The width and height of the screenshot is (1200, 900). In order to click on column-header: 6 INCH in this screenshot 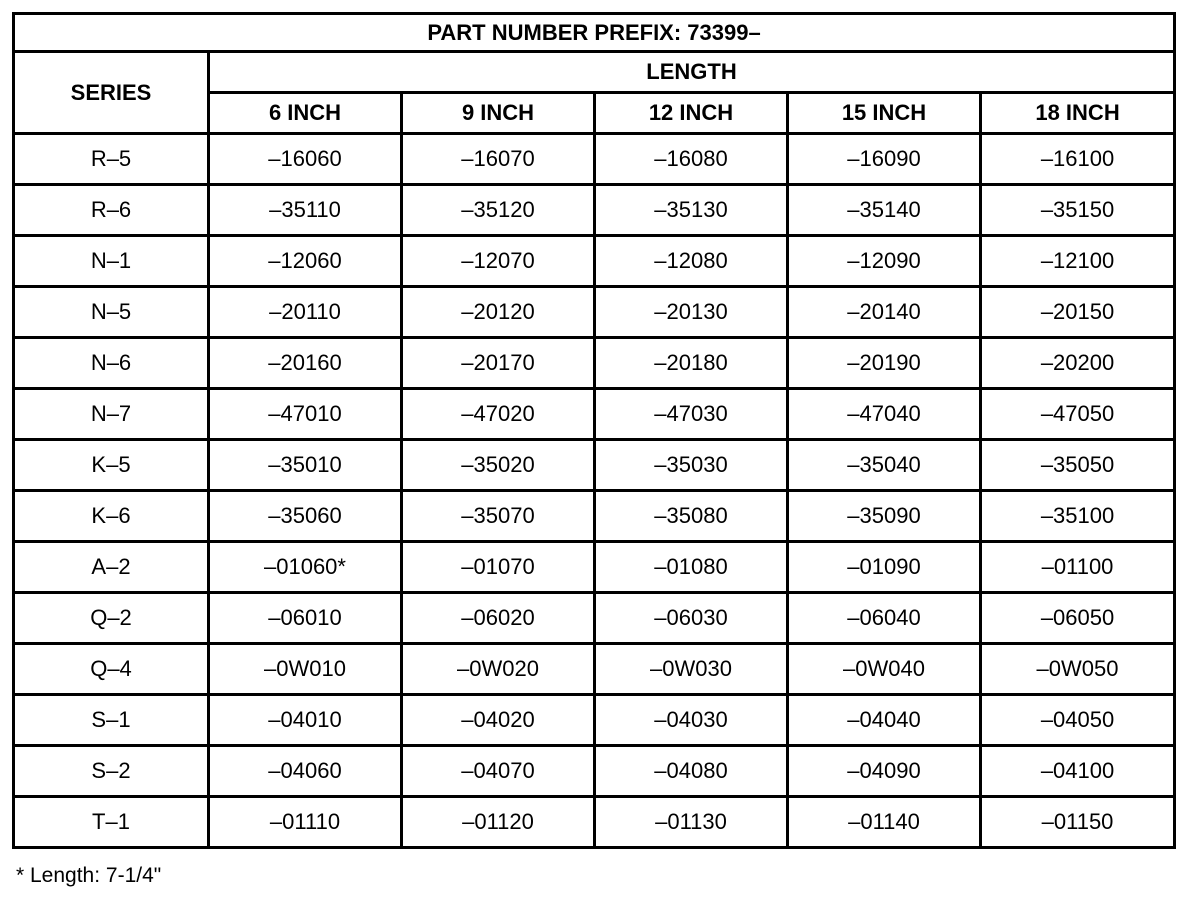, I will do `click(305, 113)`.